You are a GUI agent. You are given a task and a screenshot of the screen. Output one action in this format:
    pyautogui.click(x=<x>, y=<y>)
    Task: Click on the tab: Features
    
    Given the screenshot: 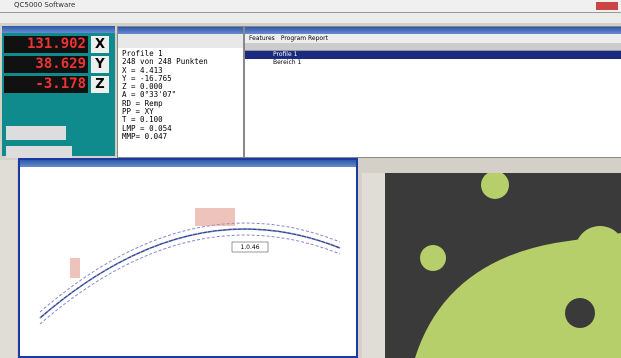 What is the action you would take?
    pyautogui.click(x=262, y=38)
    